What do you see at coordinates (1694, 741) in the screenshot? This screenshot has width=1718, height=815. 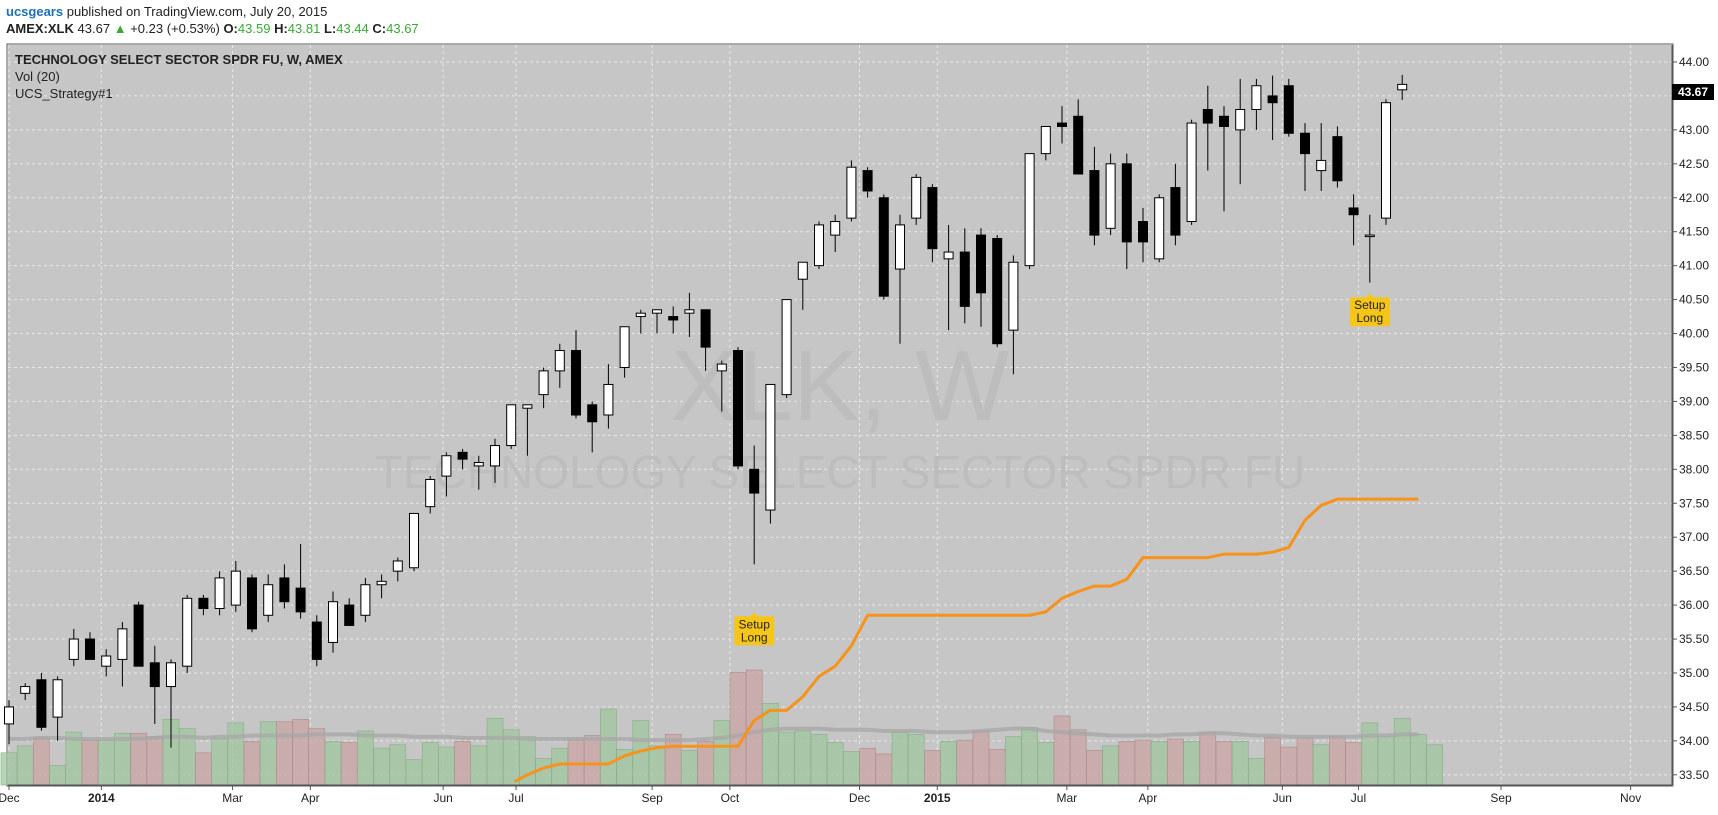 I see `y-tick-label: 34.00` at bounding box center [1694, 741].